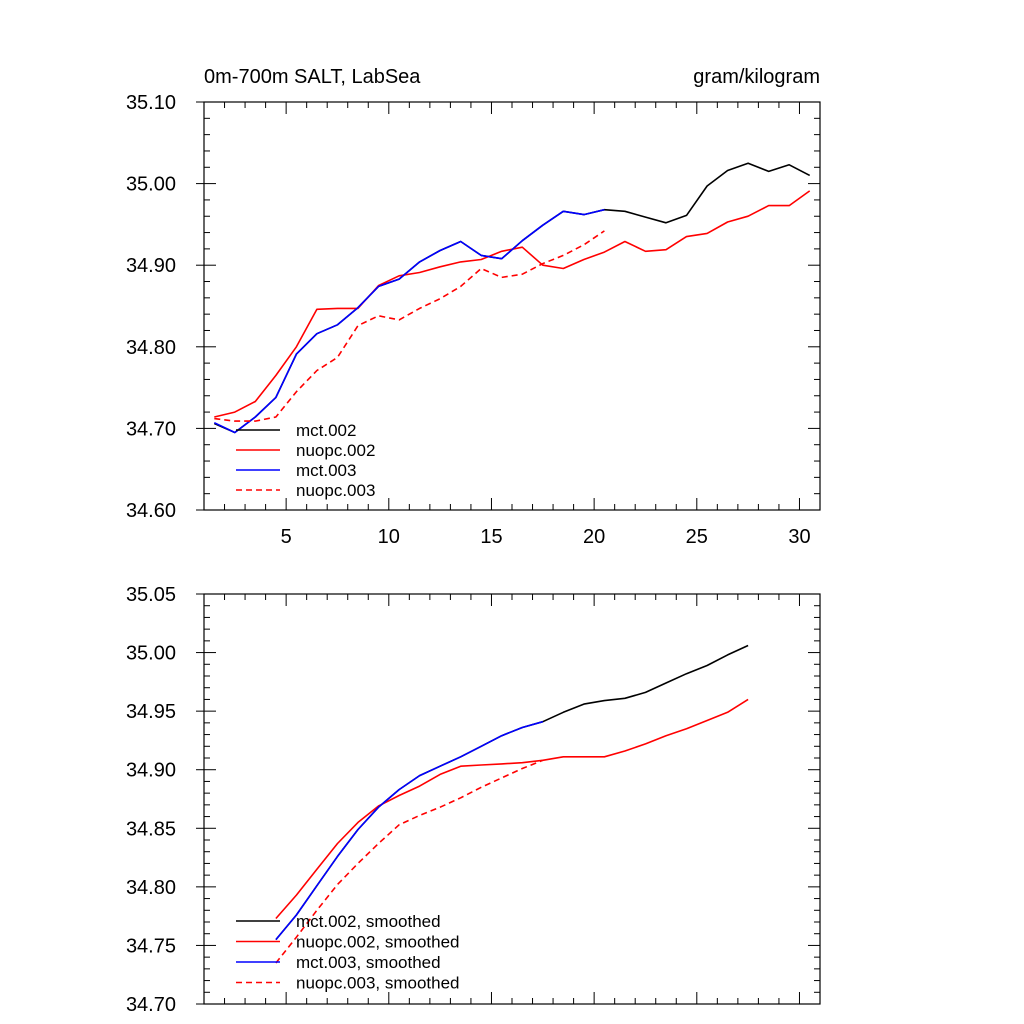  Describe the element at coordinates (151, 771) in the screenshot. I see `bottom-y-tick-label: 34.90` at that location.